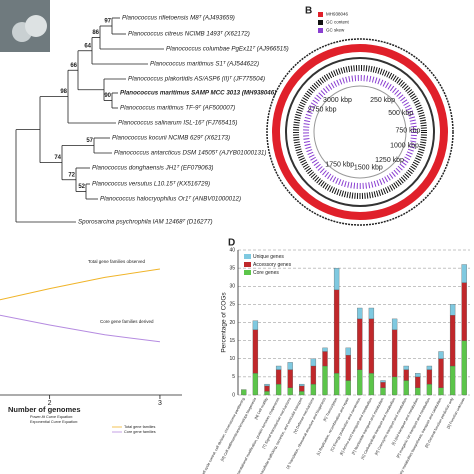  I want to click on bootstrap-value: 64, so click(87, 46).